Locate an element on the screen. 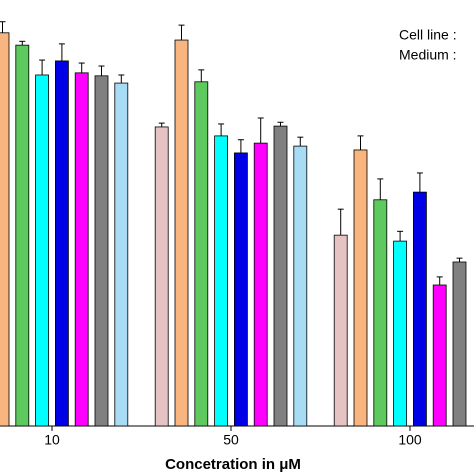 This screenshot has height=474, width=474. x-tick-label: 10 is located at coordinates (52, 440).